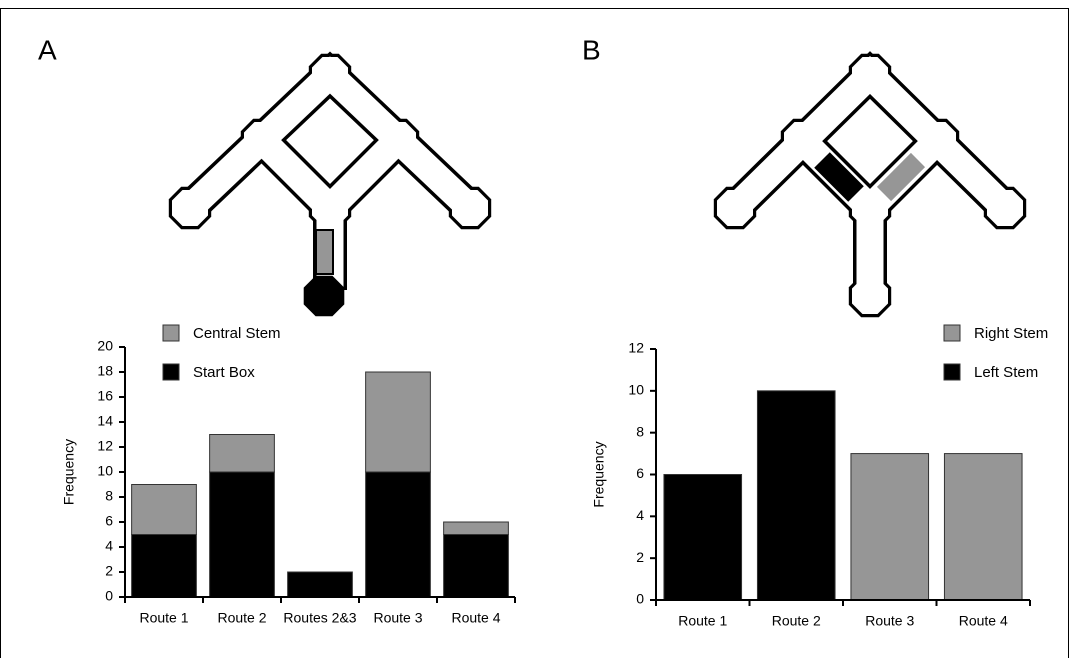 The image size is (1078, 658). I want to click on panel-label: A, so click(47, 49).